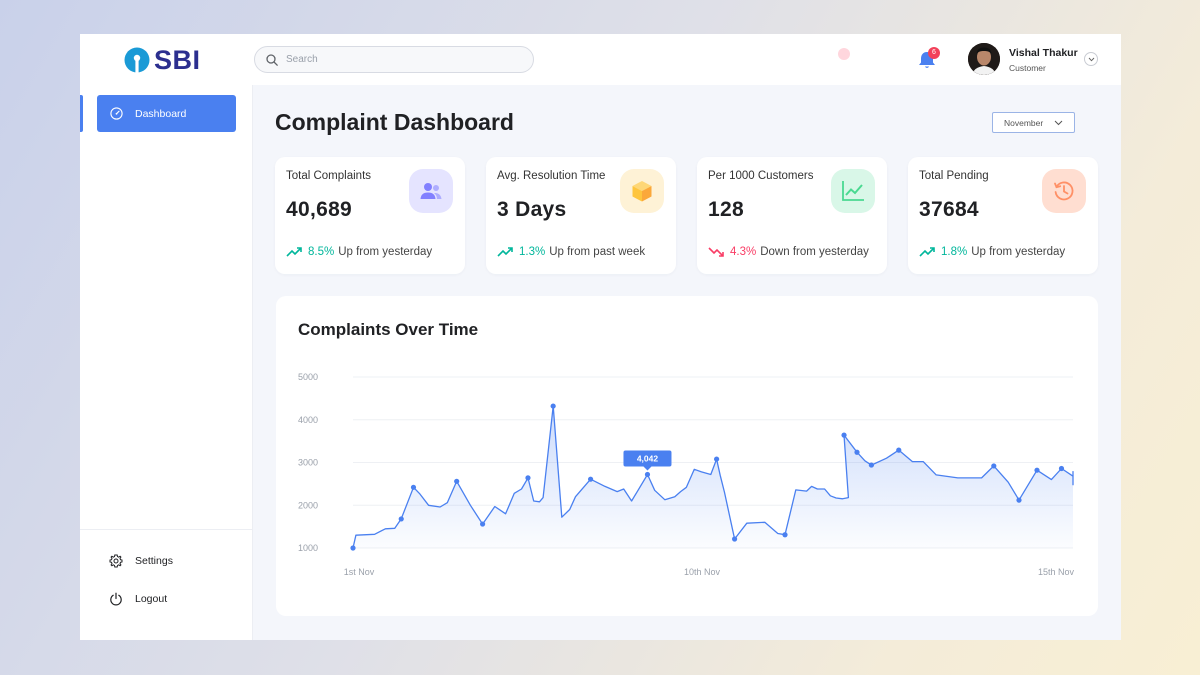  I want to click on sidebar-item-label: Dashboard, so click(161, 113).